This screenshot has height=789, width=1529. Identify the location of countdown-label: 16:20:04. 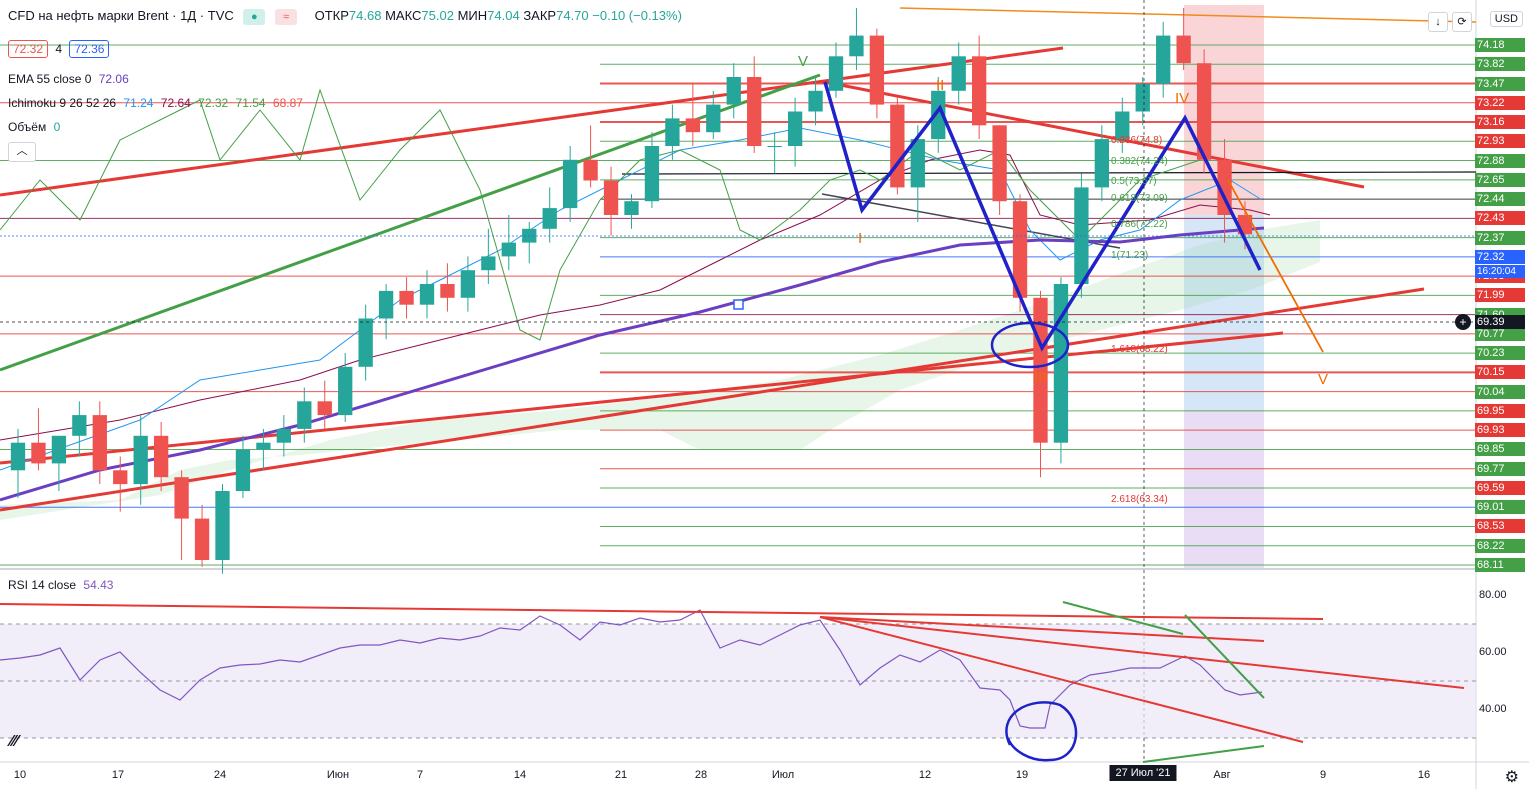
(1500, 271).